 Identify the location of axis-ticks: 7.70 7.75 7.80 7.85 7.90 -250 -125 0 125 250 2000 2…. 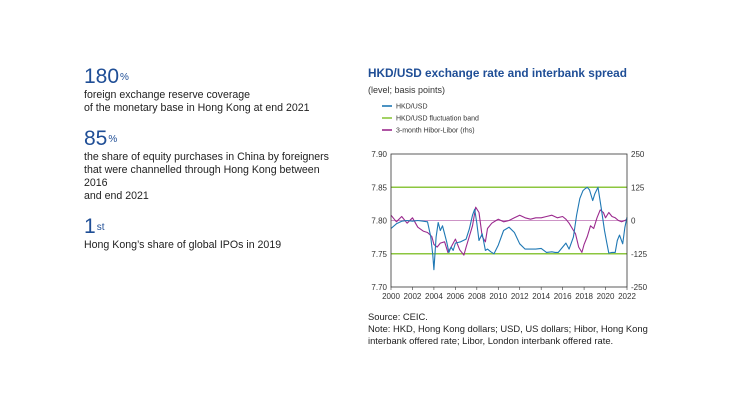
(509, 225).